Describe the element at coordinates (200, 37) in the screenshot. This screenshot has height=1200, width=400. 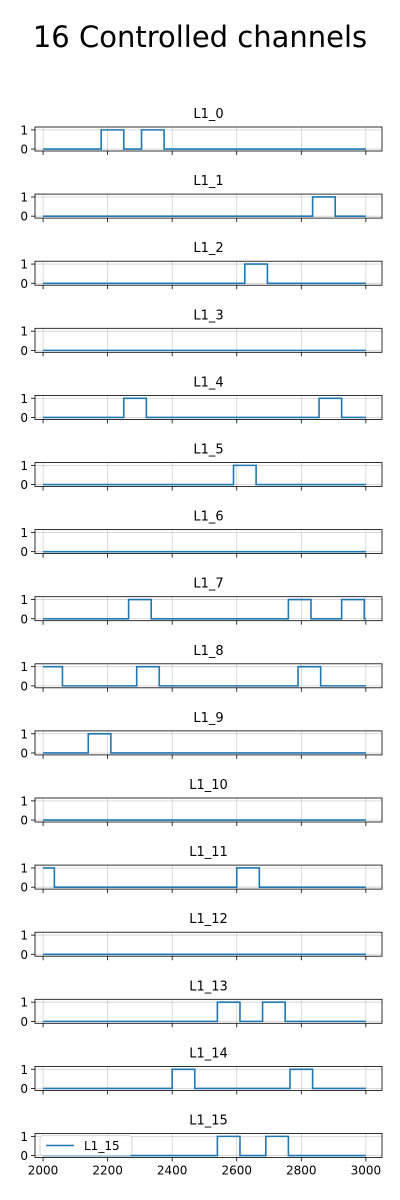
I see `figure-title: 16 Controlled channels` at that location.